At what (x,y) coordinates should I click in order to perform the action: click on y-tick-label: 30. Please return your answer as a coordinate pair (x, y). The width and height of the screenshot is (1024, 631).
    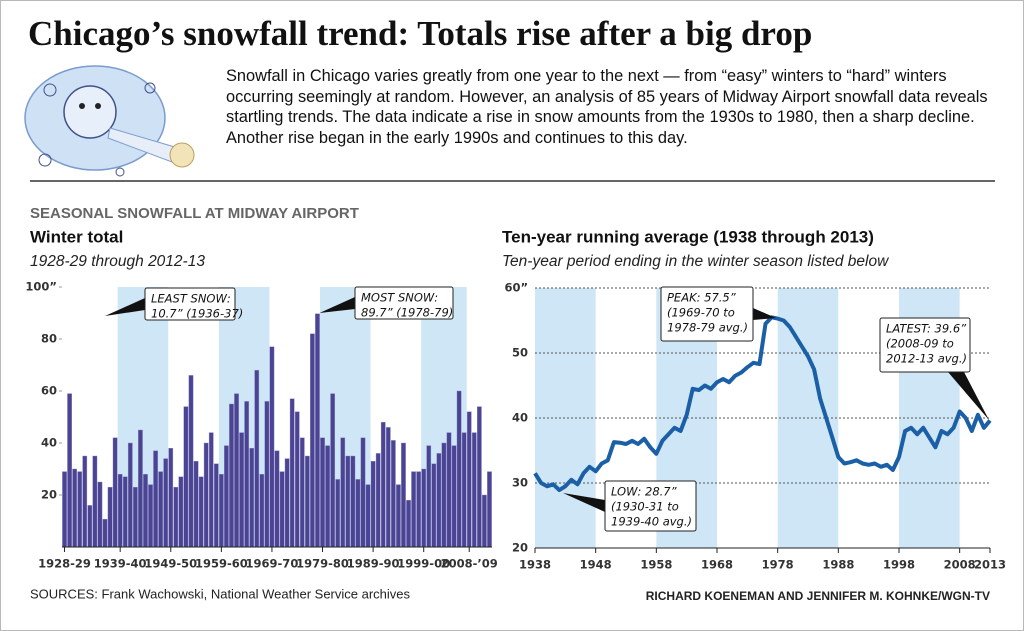
    Looking at the image, I should click on (520, 483).